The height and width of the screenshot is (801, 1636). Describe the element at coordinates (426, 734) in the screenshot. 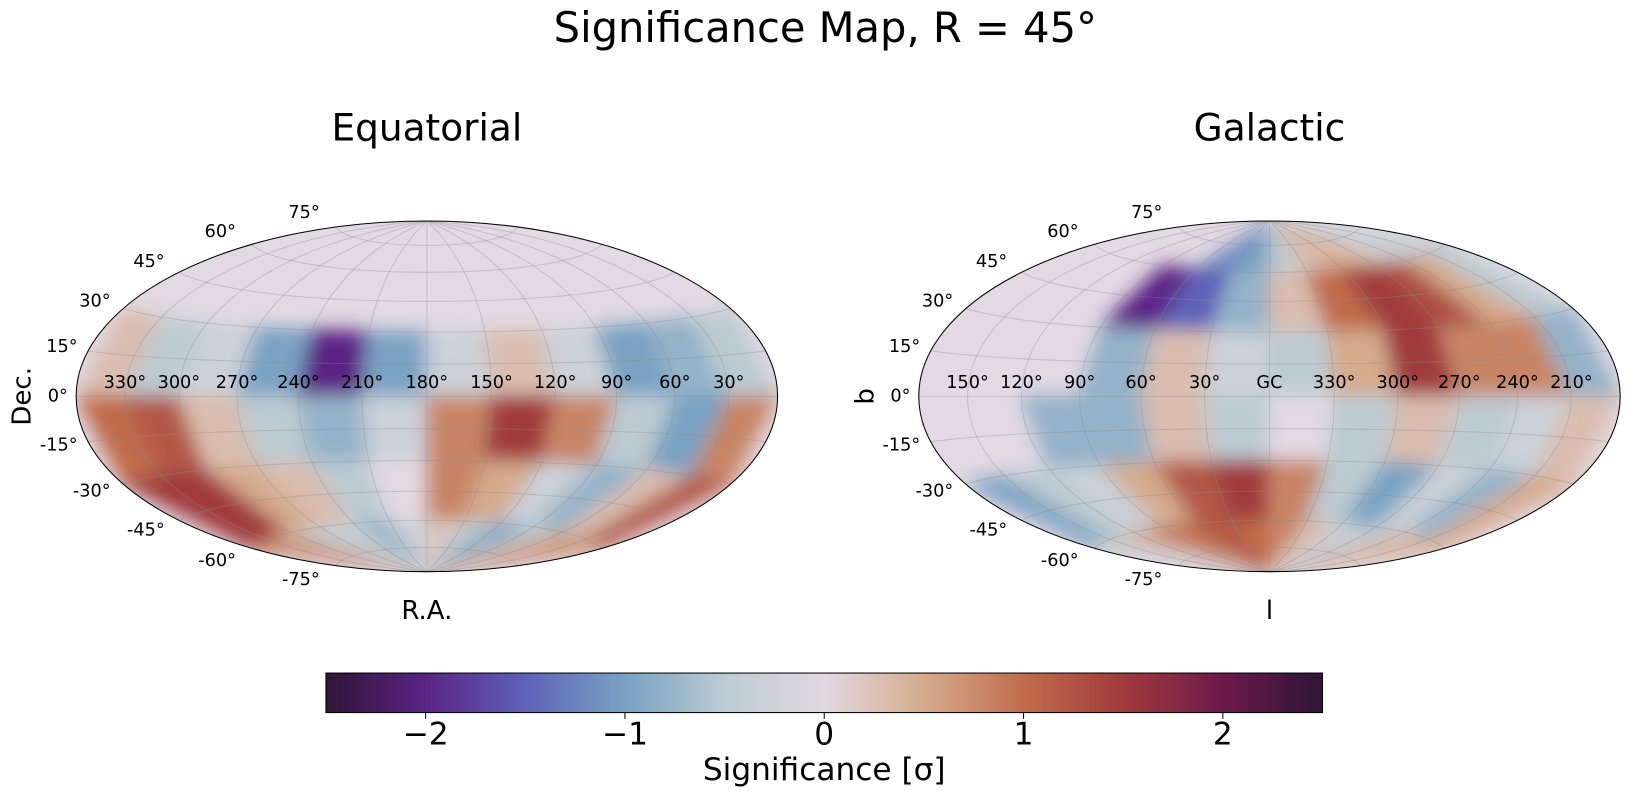

I see `colorbar-tick-label: −2` at that location.